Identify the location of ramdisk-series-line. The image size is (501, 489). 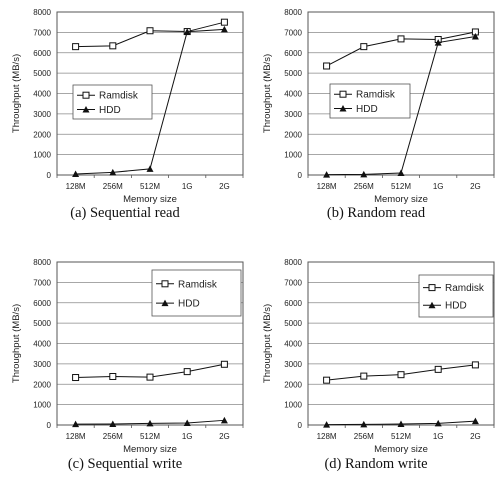
(150, 34).